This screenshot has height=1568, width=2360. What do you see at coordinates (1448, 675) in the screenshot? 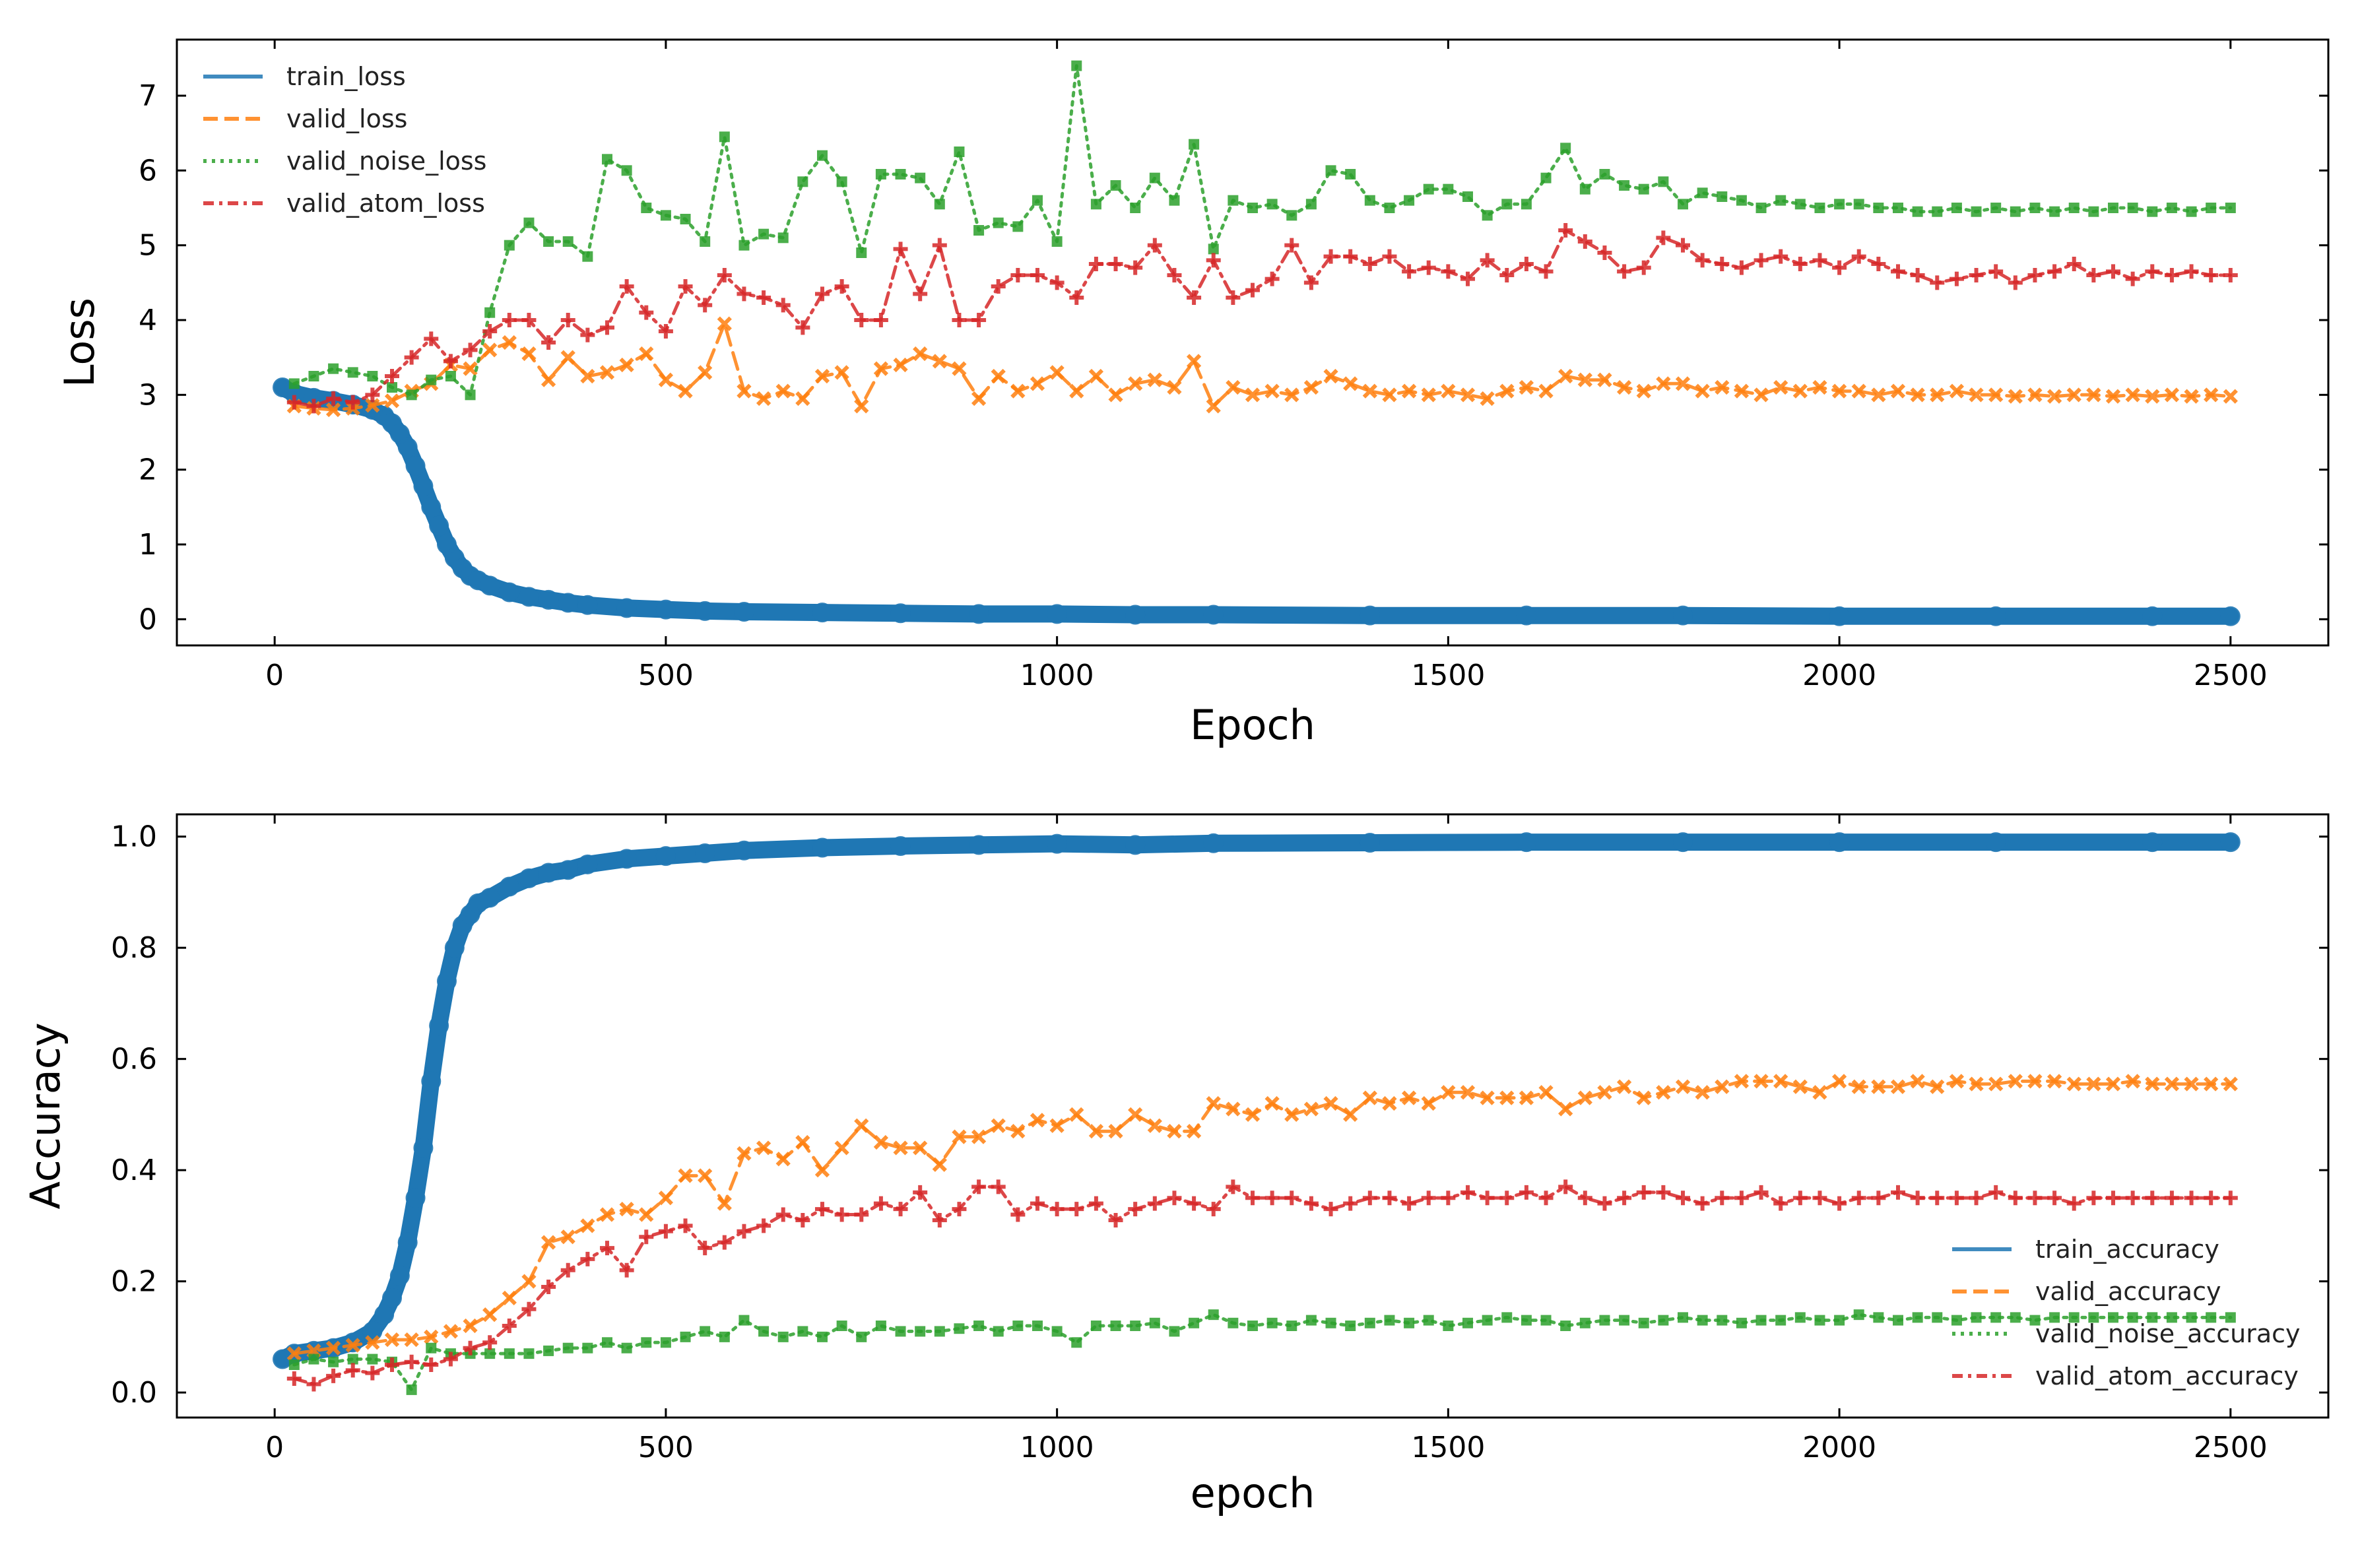
I see `x-tick-label: 1500` at bounding box center [1448, 675].